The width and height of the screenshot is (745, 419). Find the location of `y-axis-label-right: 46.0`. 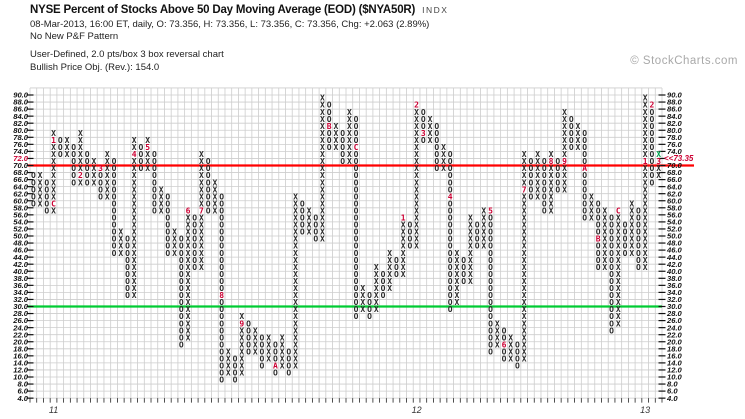

y-axis-label-right: 46.0 is located at coordinates (674, 250).